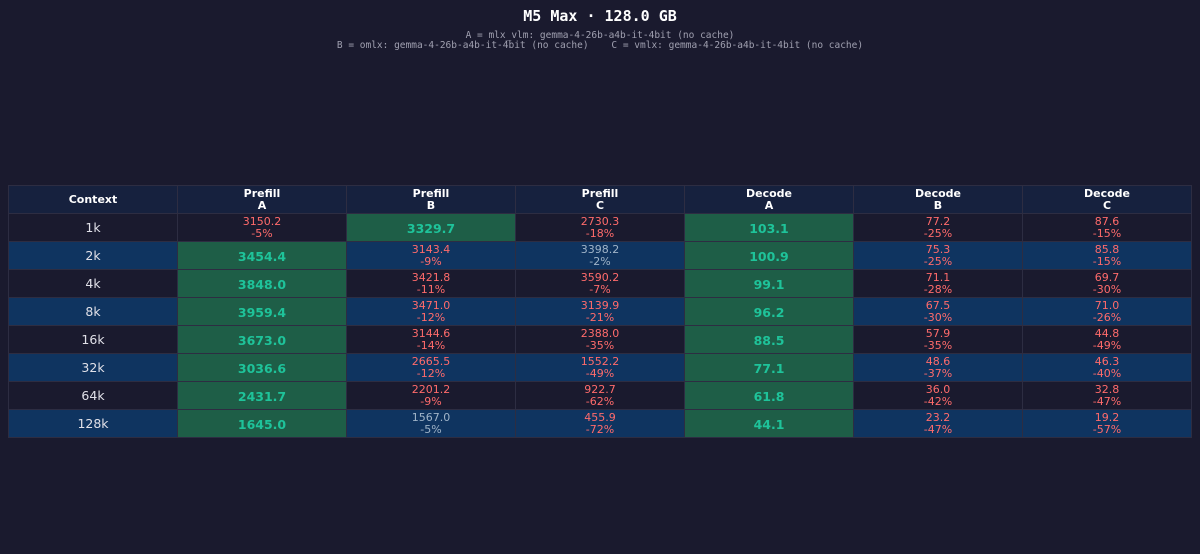 Image resolution: width=1200 pixels, height=554 pixels. Describe the element at coordinates (93, 395) in the screenshot. I see `context-cell: 64k` at that location.